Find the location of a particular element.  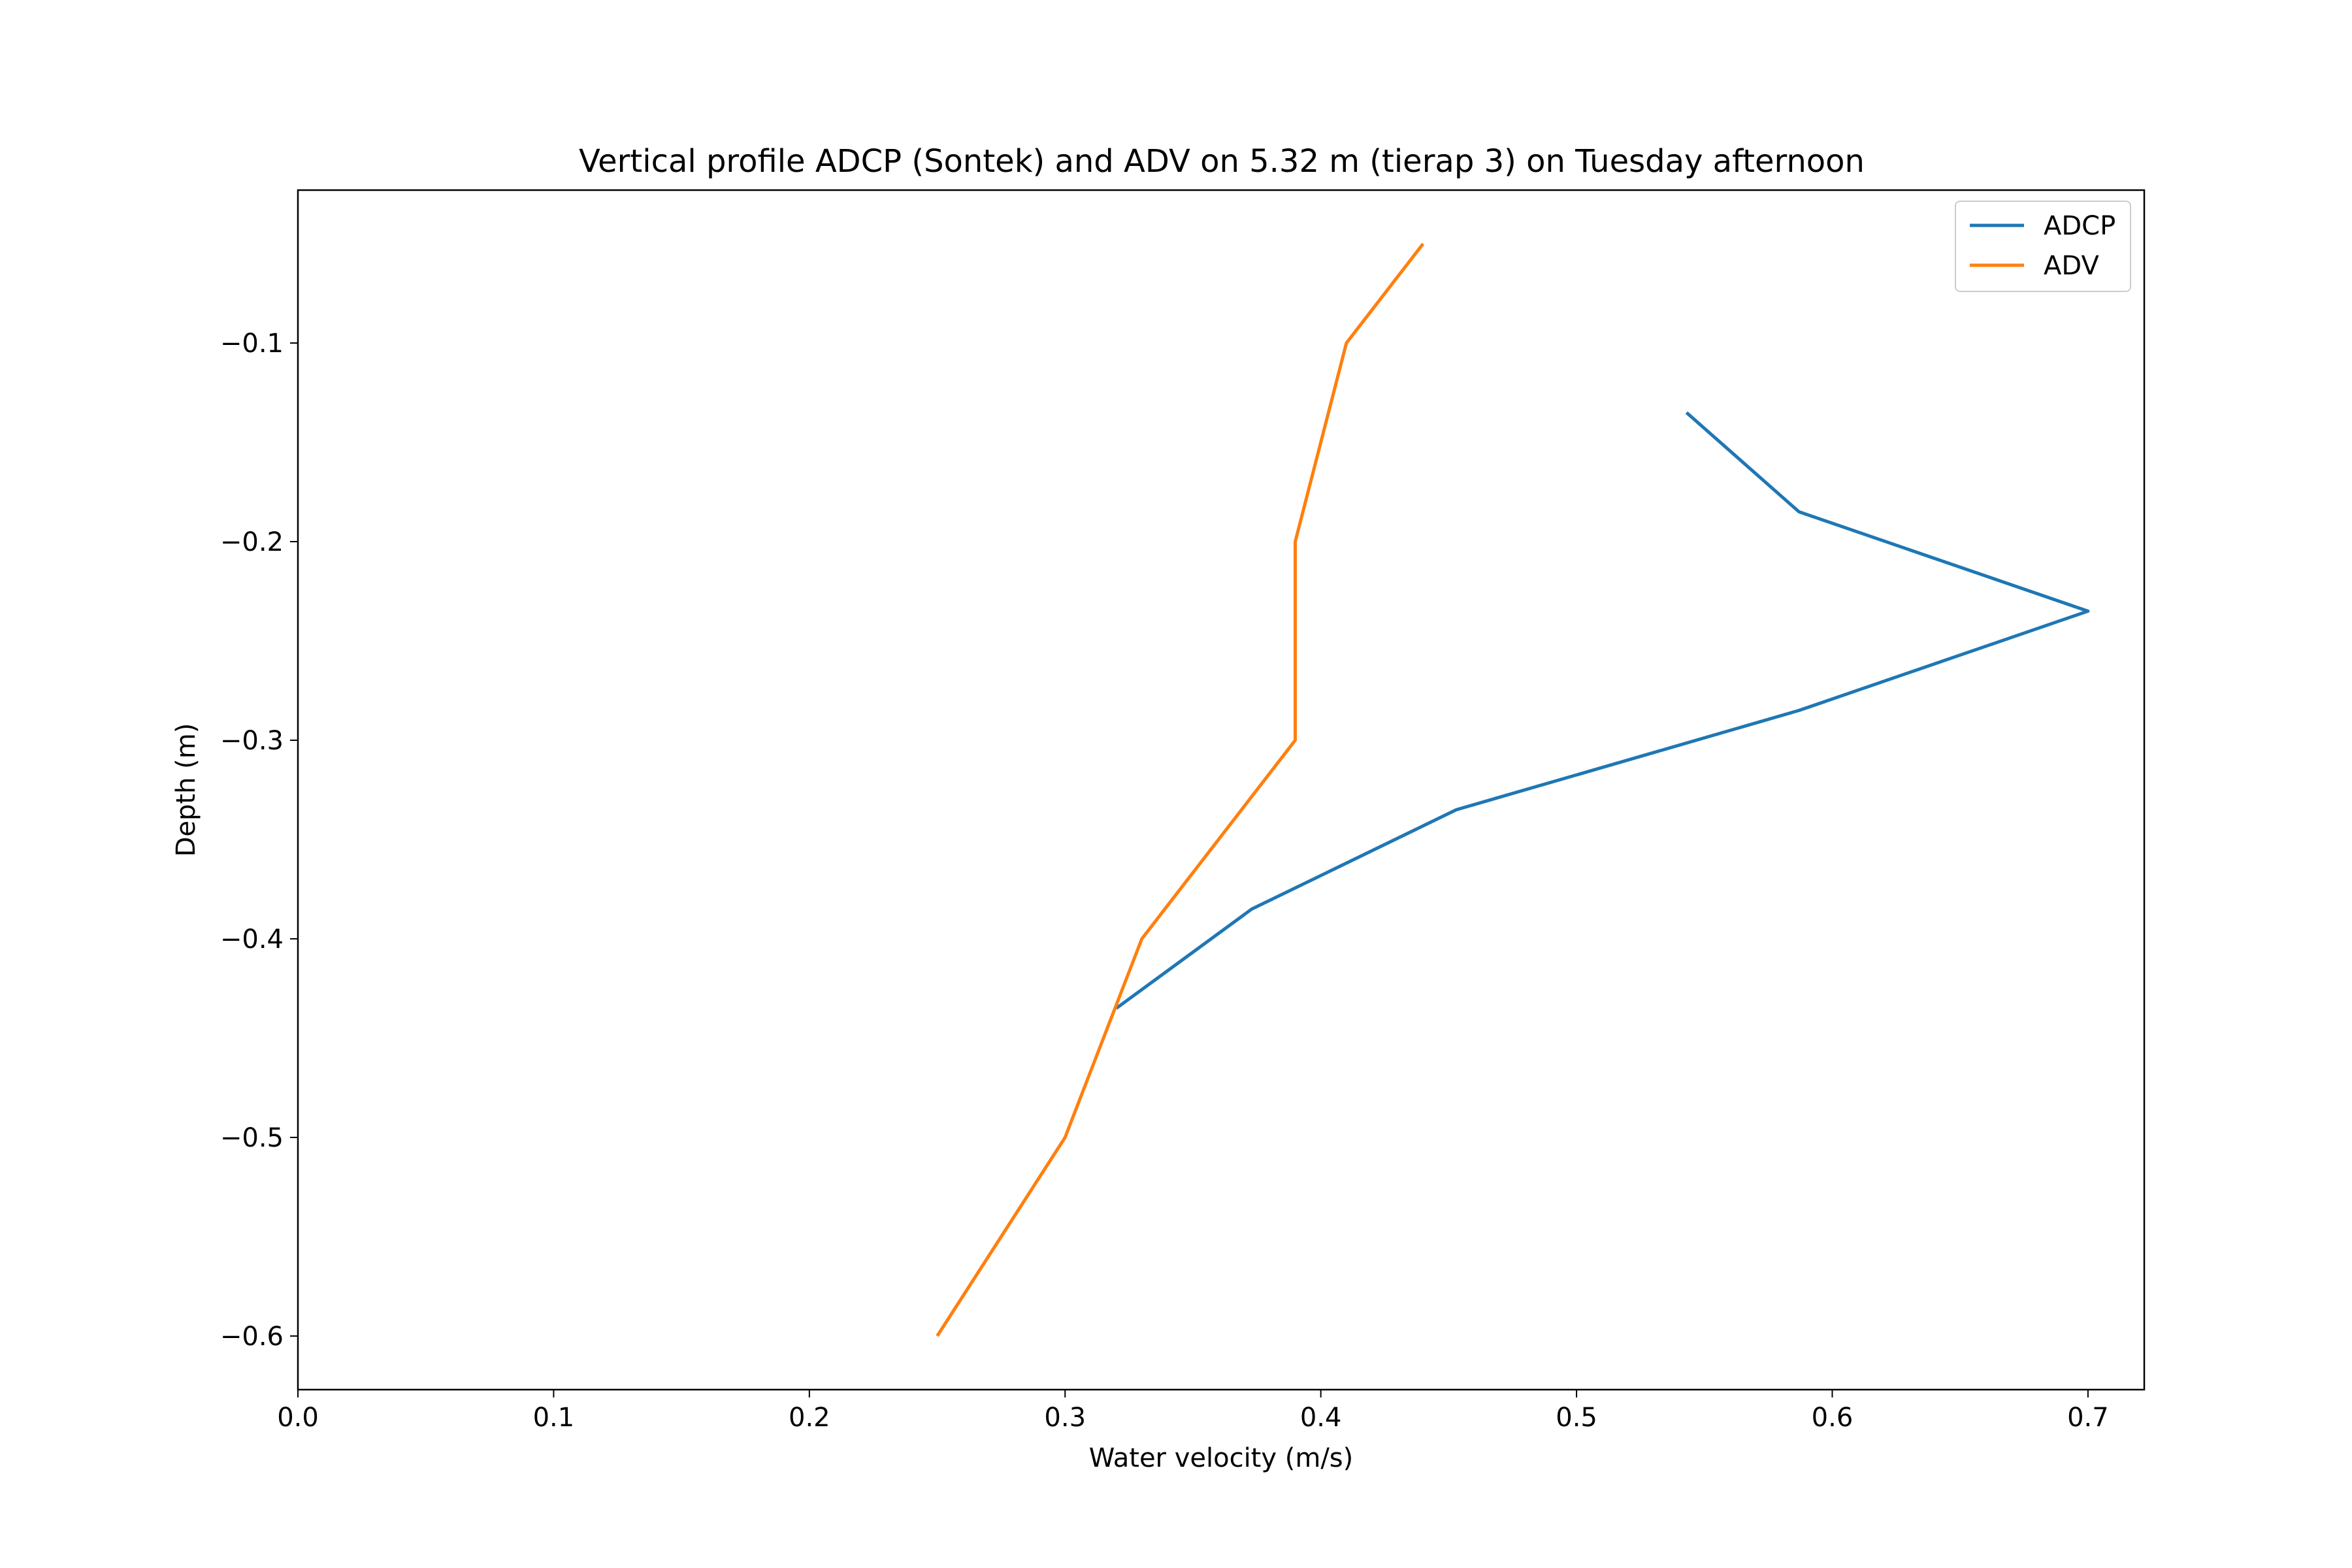

x-tick-label: 0.7 is located at coordinates (2088, 1418).